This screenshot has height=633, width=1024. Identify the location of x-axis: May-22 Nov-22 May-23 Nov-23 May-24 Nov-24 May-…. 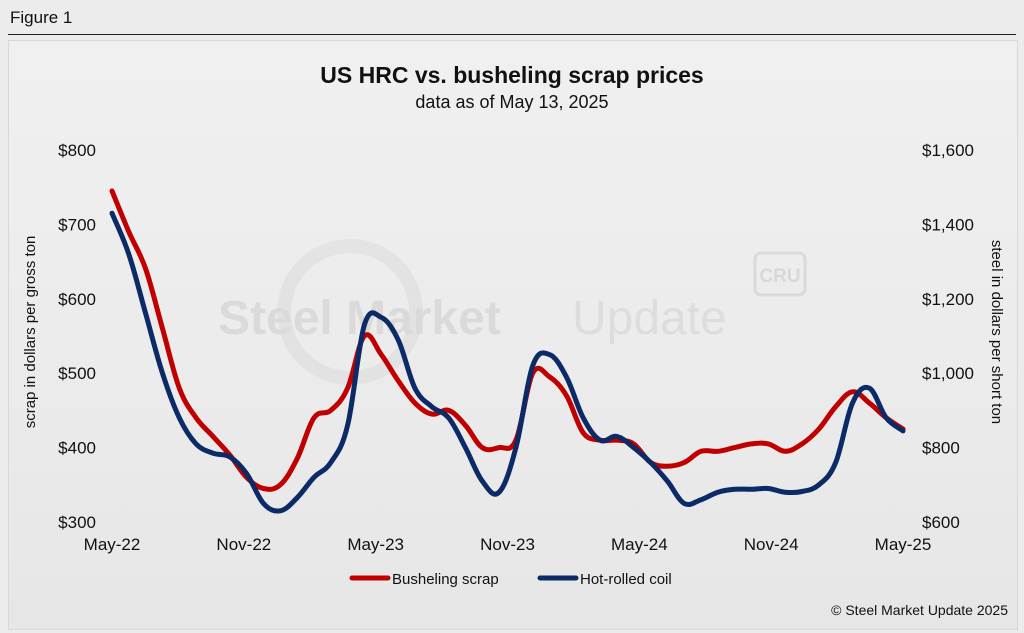
(508, 544).